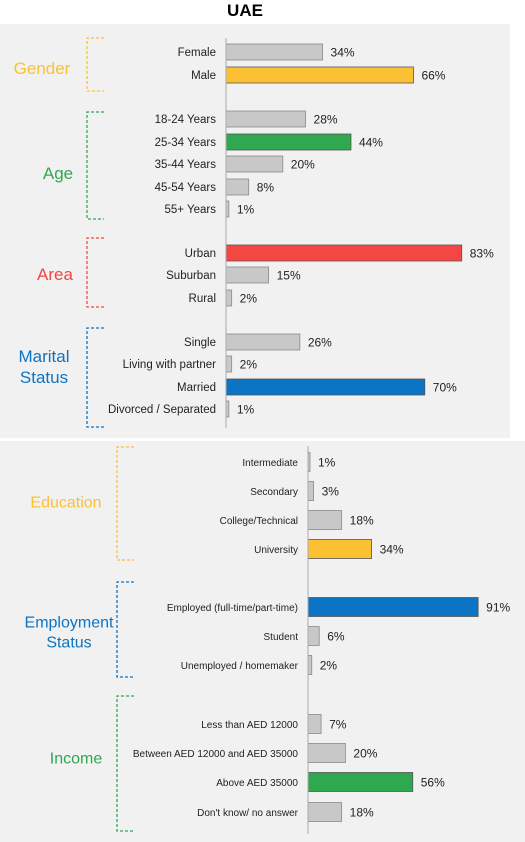 The height and width of the screenshot is (842, 525). I want to click on category-label-divorced-separated: Divorced / Separated, so click(162, 410).